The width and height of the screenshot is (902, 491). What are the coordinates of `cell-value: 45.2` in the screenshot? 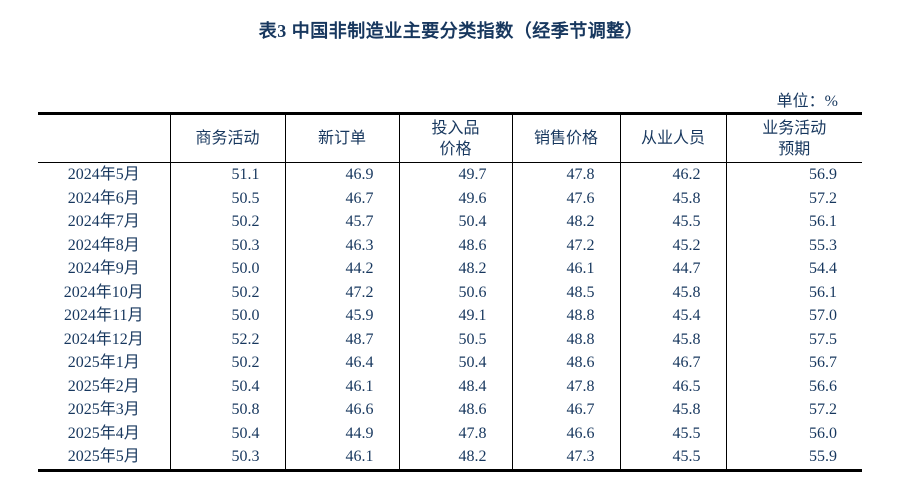 It's located at (672, 245).